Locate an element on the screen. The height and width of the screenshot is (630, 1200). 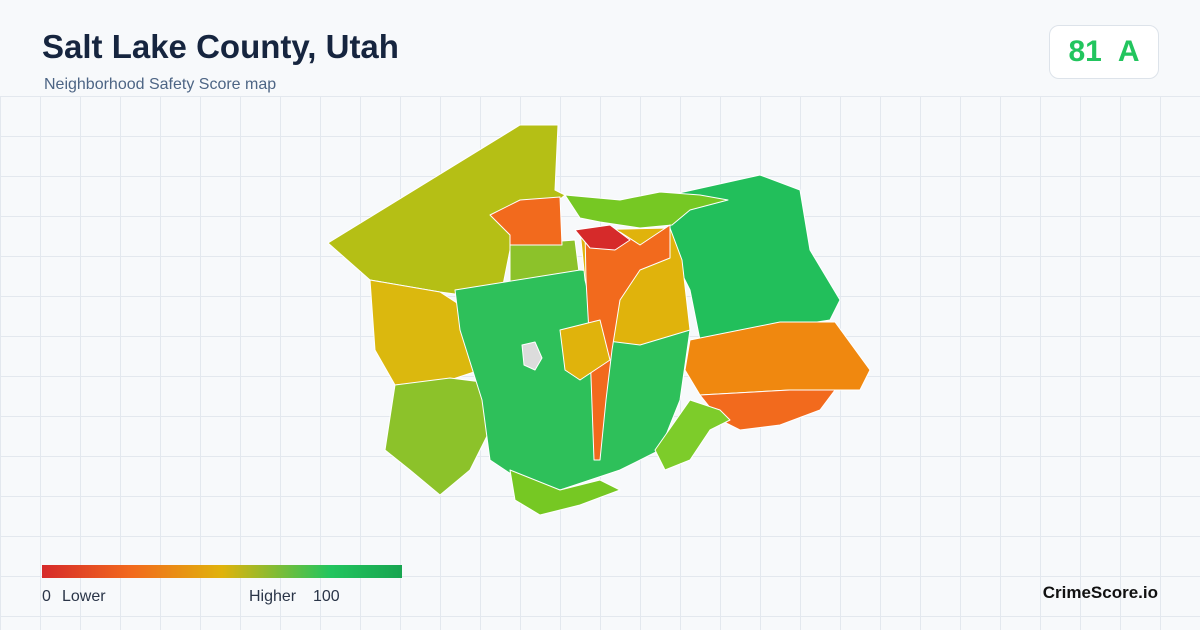
brand: CrimeScore.io is located at coordinates (1100, 592).